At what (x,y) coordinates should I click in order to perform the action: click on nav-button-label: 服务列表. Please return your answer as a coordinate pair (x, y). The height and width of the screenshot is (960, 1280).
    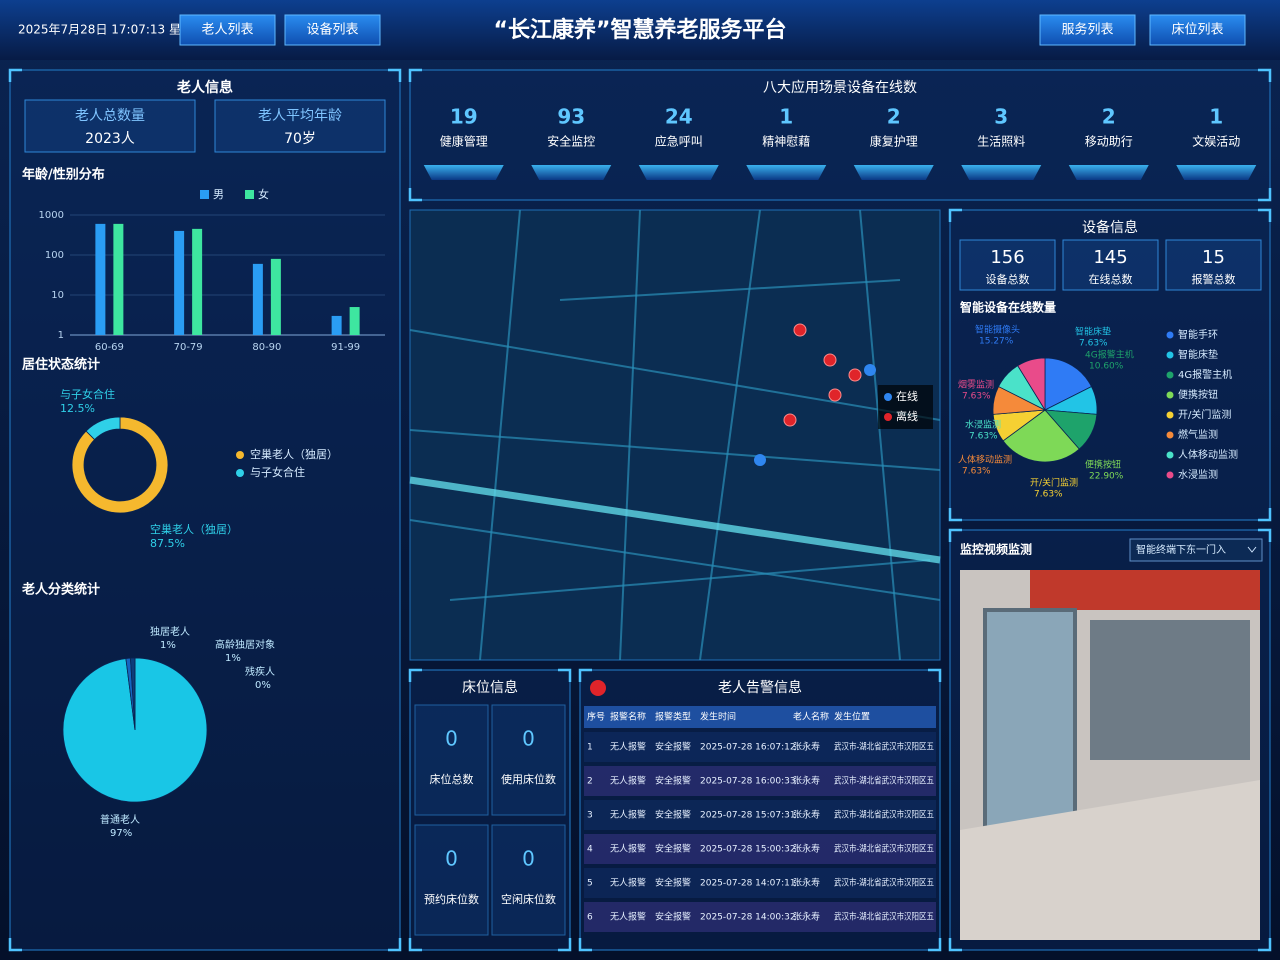
    Looking at the image, I should click on (1087, 30).